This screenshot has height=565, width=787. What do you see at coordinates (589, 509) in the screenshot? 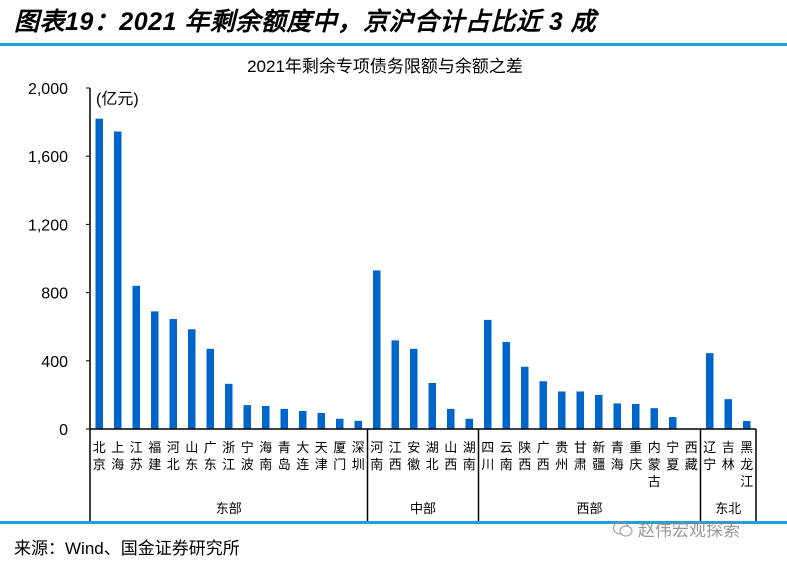
I see `group-label: 西部` at bounding box center [589, 509].